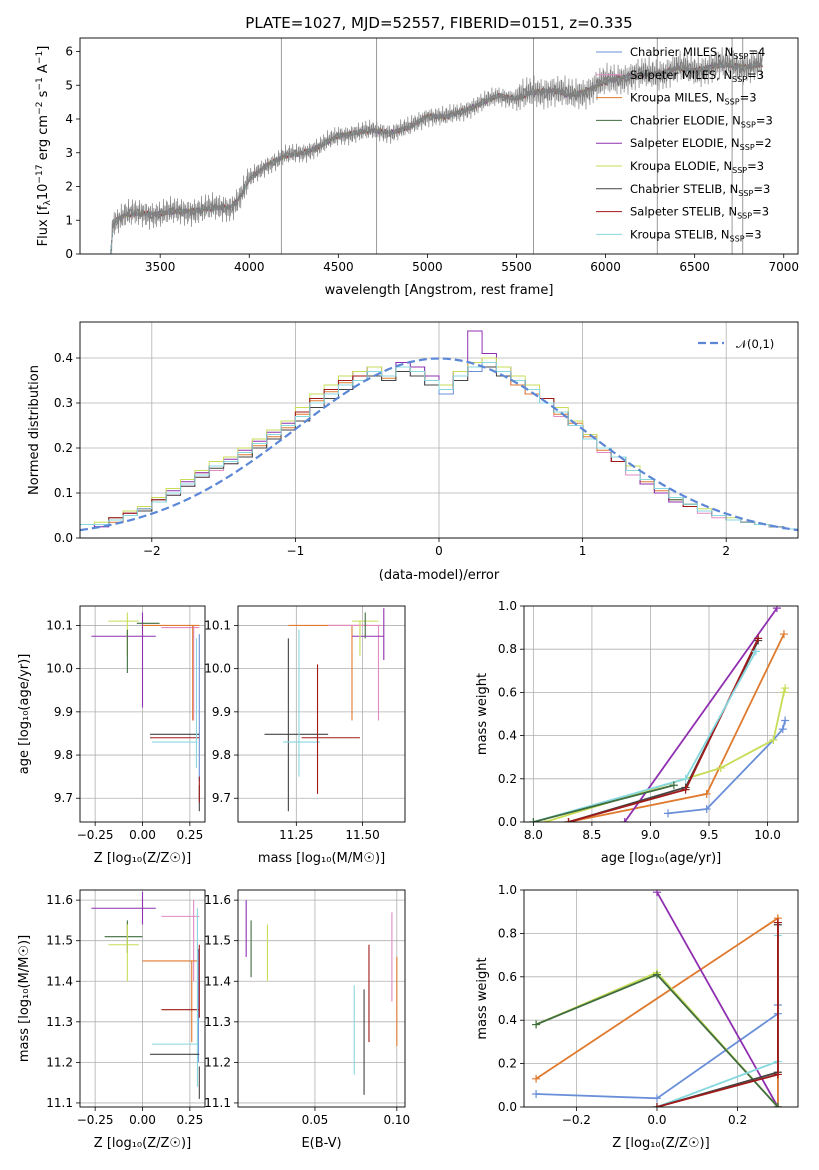 The width and height of the screenshot is (819, 1170). What do you see at coordinates (507, 822) in the screenshot?
I see `y-tick-label: 0.0` at bounding box center [507, 822].